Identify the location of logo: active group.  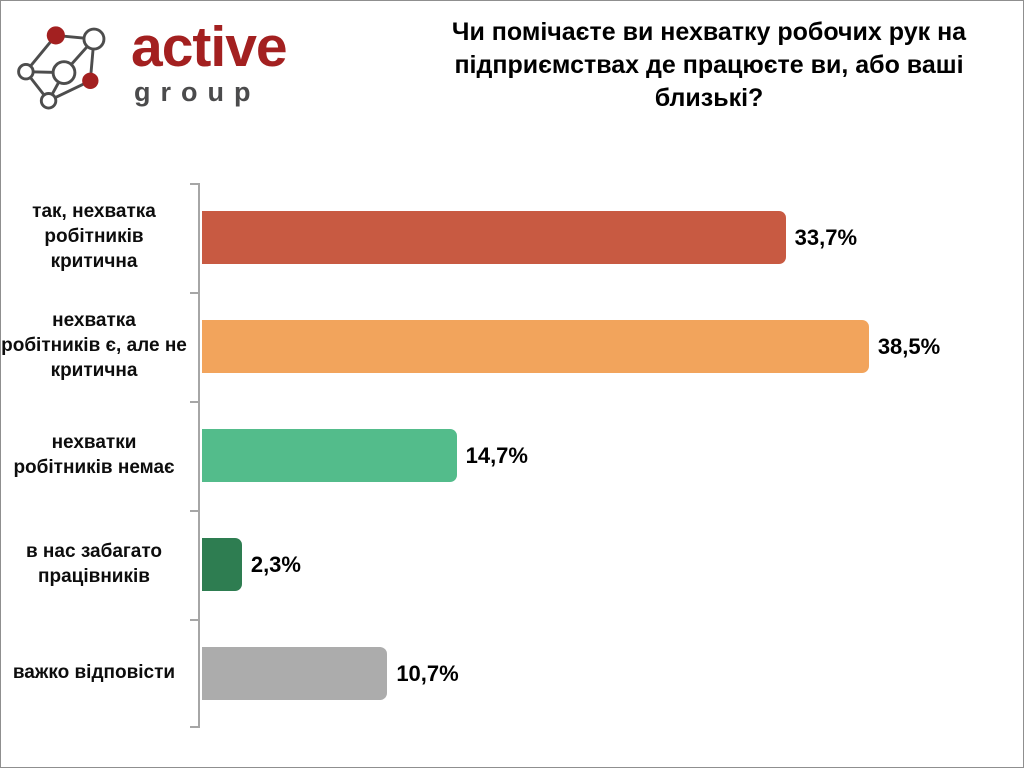
(146, 64).